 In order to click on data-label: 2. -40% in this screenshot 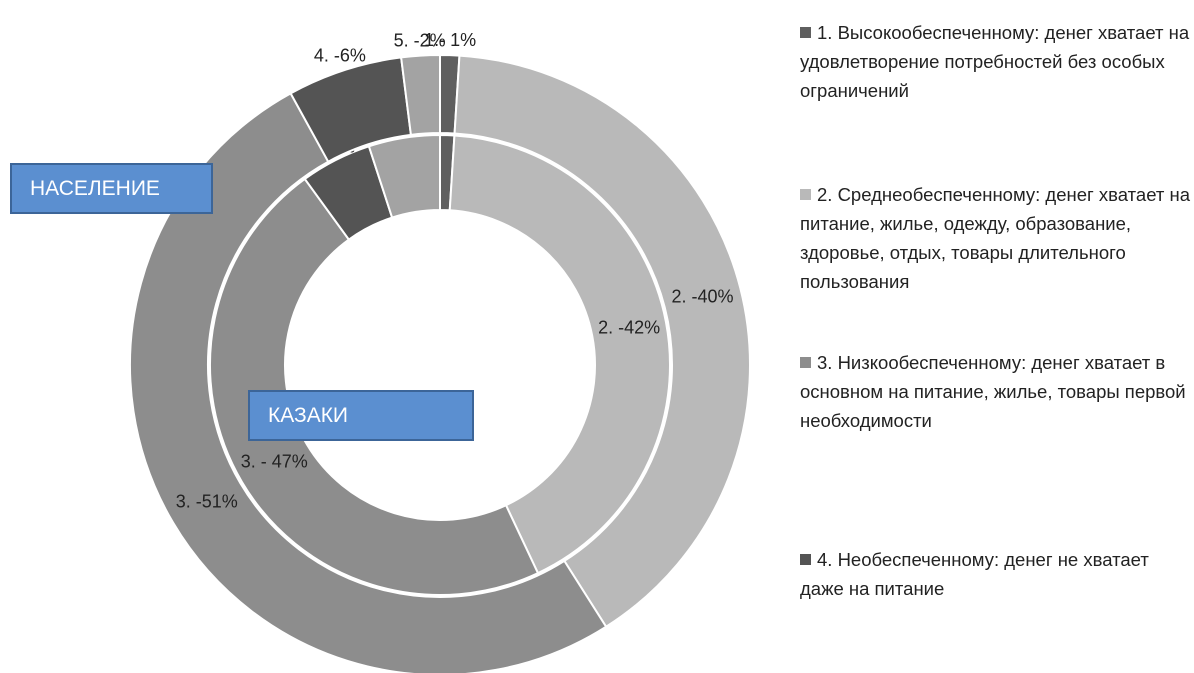, I will do `click(702, 296)`.